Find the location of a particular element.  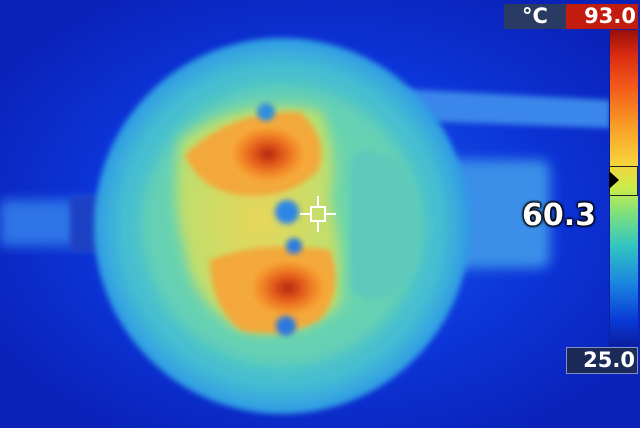

triangle-right-icon is located at coordinates (614, 180).